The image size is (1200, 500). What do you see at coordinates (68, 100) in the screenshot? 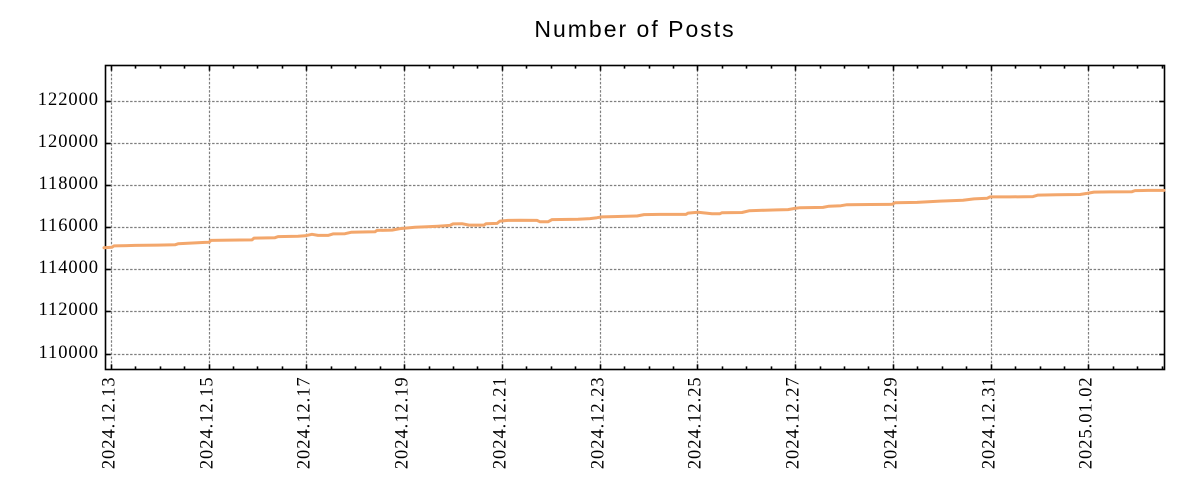
I see `svg-text: 122000` at bounding box center [68, 100].